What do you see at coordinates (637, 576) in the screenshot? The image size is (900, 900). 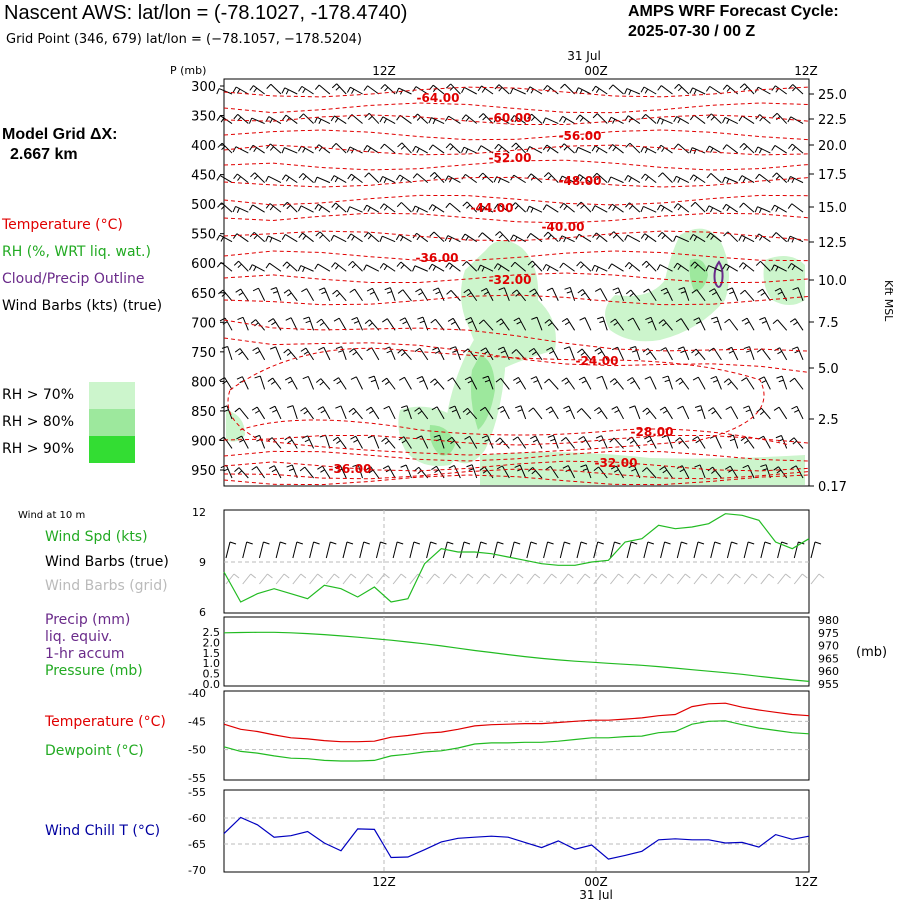 I see `surface-grid-barb-flag` at bounding box center [637, 576].